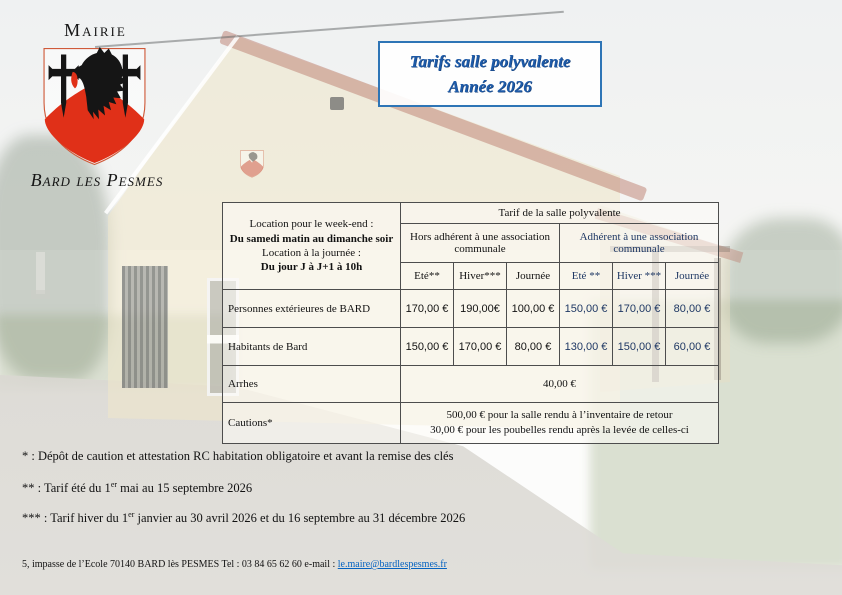 The image size is (842, 595). What do you see at coordinates (480, 308) in the screenshot?
I see `price-cell: 190,00€` at bounding box center [480, 308].